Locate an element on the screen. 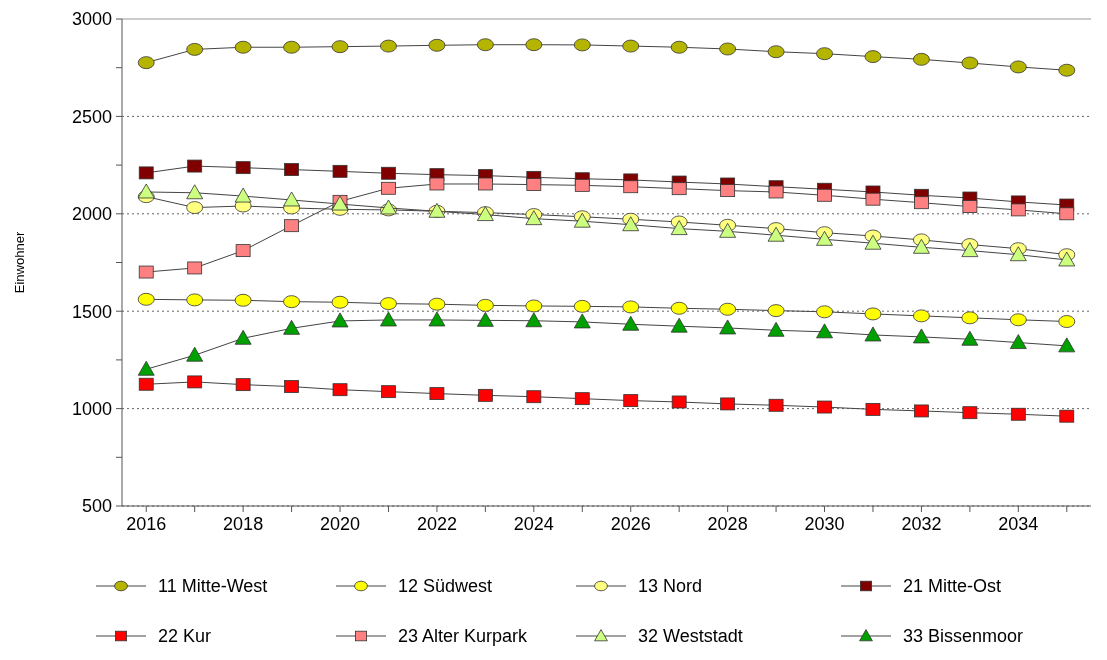  legend-label: 33 Bissenmoor is located at coordinates (963, 636).